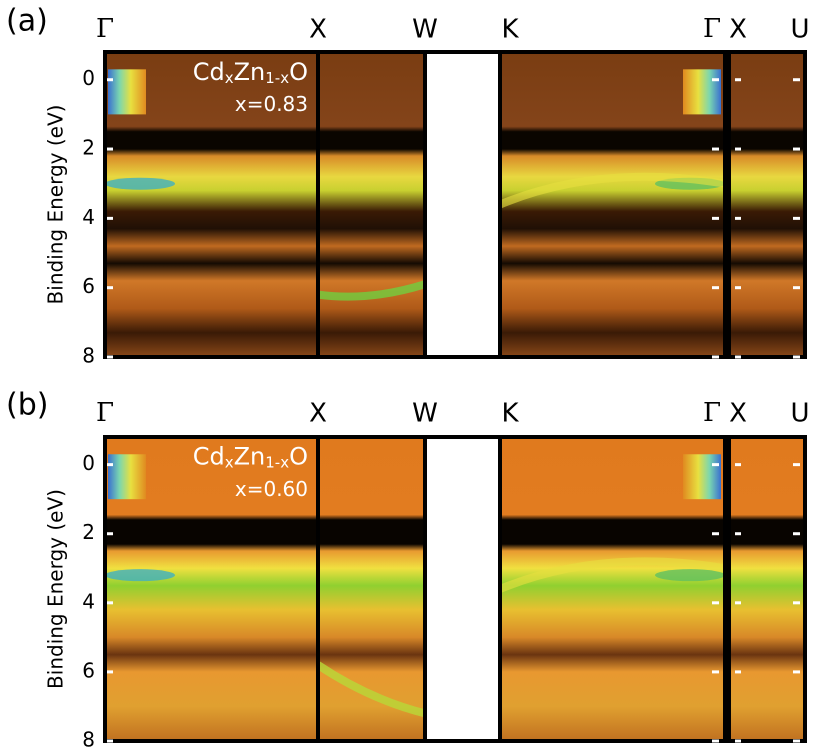 This screenshot has height=748, width=815. I want to click on panel-label: (a), so click(27, 21).